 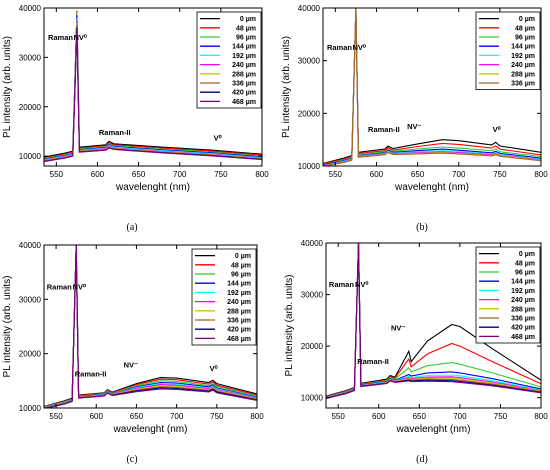 What do you see at coordinates (131, 227) in the screenshot?
I see `panel-caption: (a)` at bounding box center [131, 227].